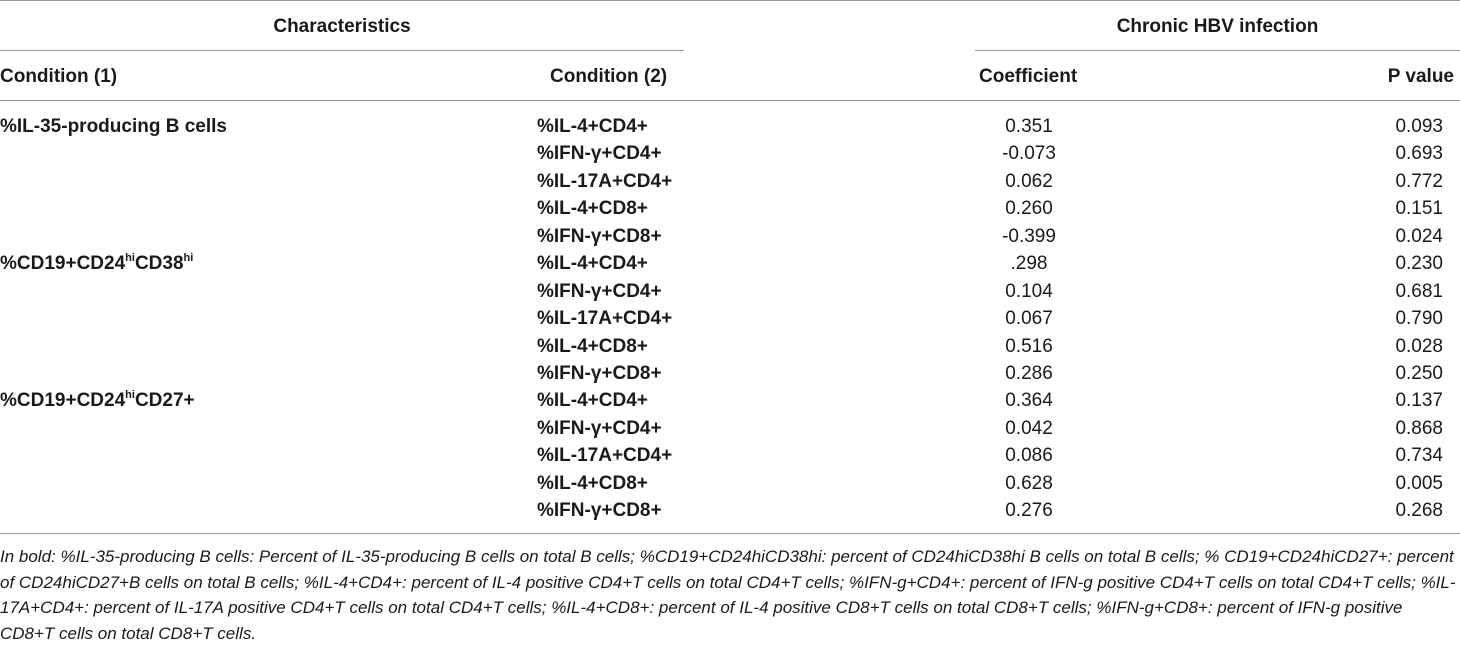 The height and width of the screenshot is (646, 1460). What do you see at coordinates (1217, 26) in the screenshot?
I see `header-chronic-hbv: Chronic HBV infection` at bounding box center [1217, 26].